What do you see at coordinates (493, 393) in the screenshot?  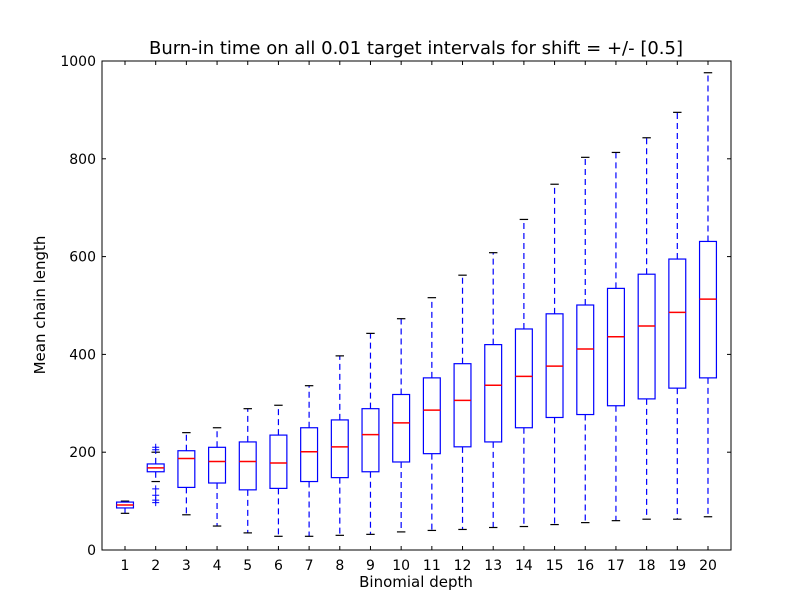 I see `box-13-iqr-box` at bounding box center [493, 393].